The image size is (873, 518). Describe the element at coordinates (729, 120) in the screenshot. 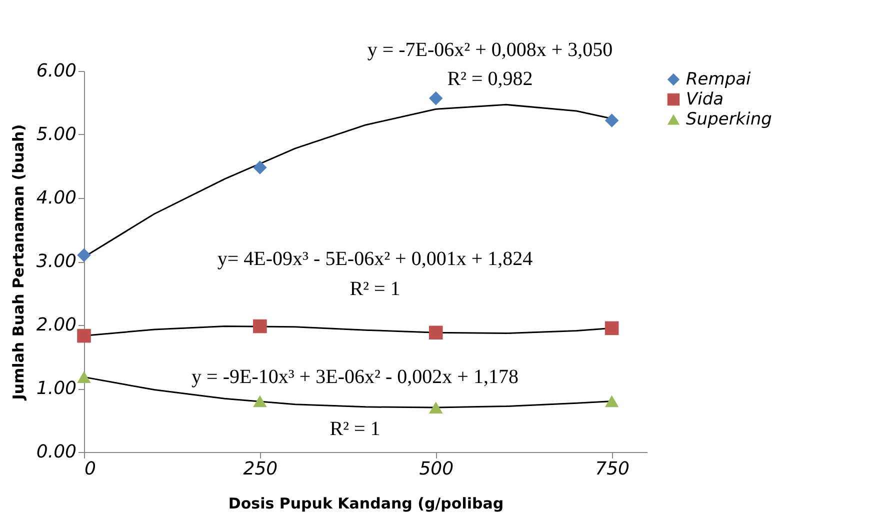

I see `legend-label: Superking` at that location.